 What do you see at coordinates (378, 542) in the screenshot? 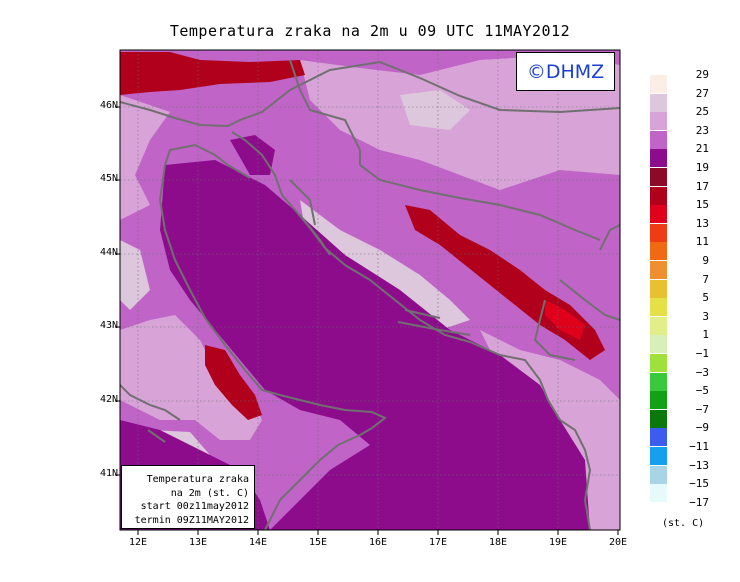
I see `lon-label: 16E` at bounding box center [378, 542].